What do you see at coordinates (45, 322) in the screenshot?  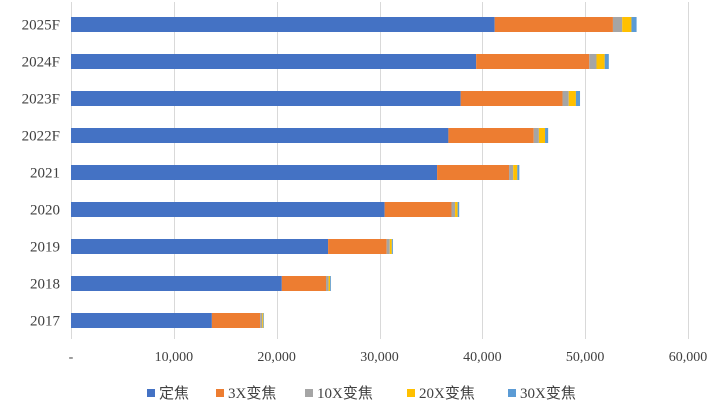 I see `category-label: 2017` at bounding box center [45, 322].